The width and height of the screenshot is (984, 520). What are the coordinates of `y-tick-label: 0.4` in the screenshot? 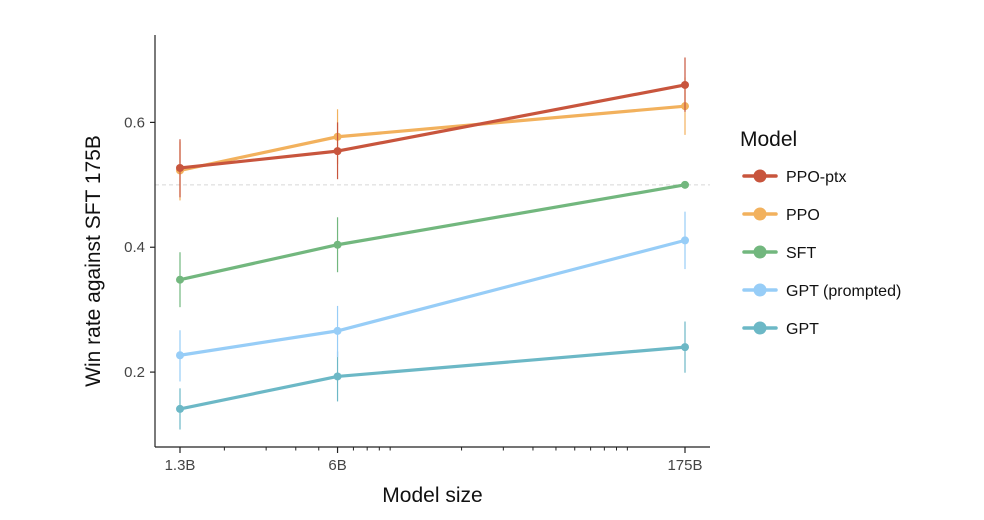 It's located at (134, 247).